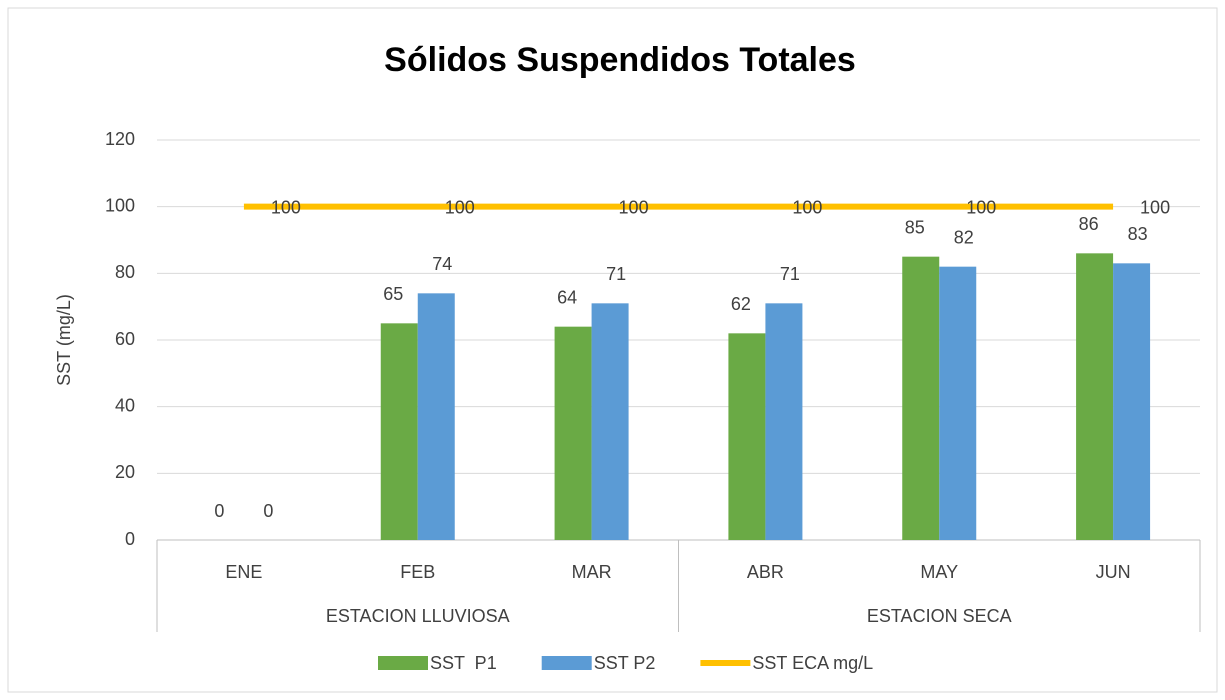 The image size is (1225, 700). What do you see at coordinates (625, 663) in the screenshot?
I see `legend-label: SST P2` at bounding box center [625, 663].